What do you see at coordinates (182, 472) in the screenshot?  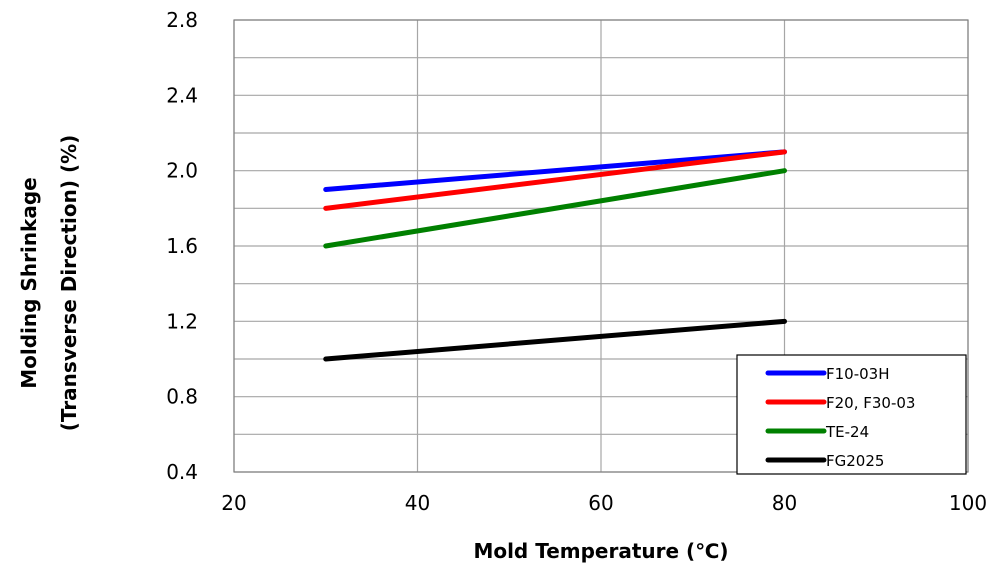 I see `y-tick-label: 0.4` at bounding box center [182, 472].